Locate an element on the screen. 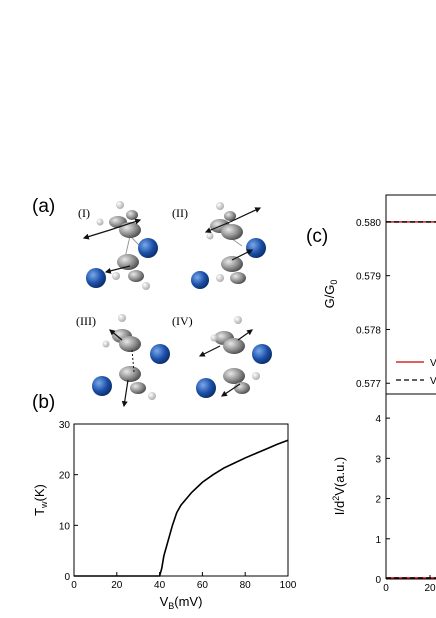 The width and height of the screenshot is (436, 618). molecule-4-image is located at coordinates (234, 357).